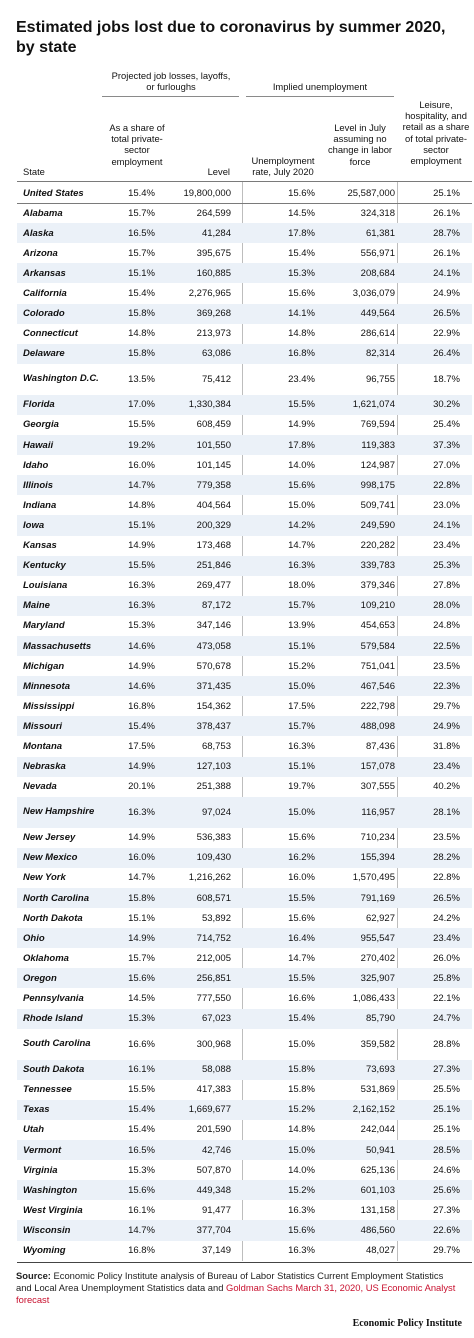 This screenshot has height=1338, width=474. I want to click on table-row: Minnesota 14.6% 371,435 15.0% 467,546 22.3%, so click(244, 686).